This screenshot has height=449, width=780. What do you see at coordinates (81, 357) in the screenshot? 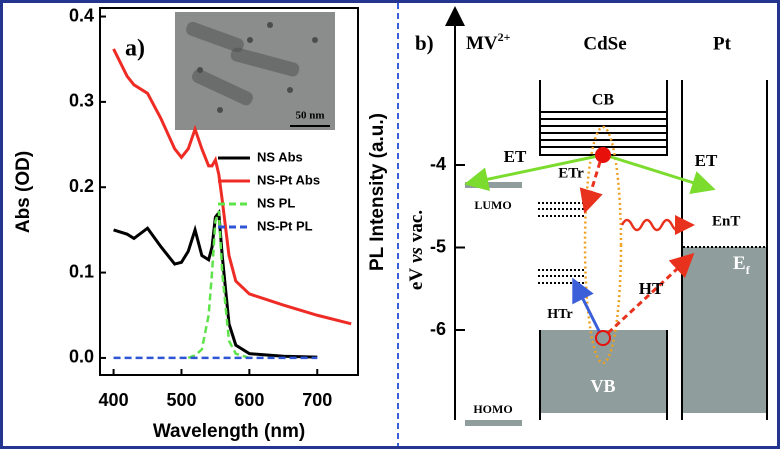
I see `y-tick-label: 0.0` at bounding box center [81, 357].